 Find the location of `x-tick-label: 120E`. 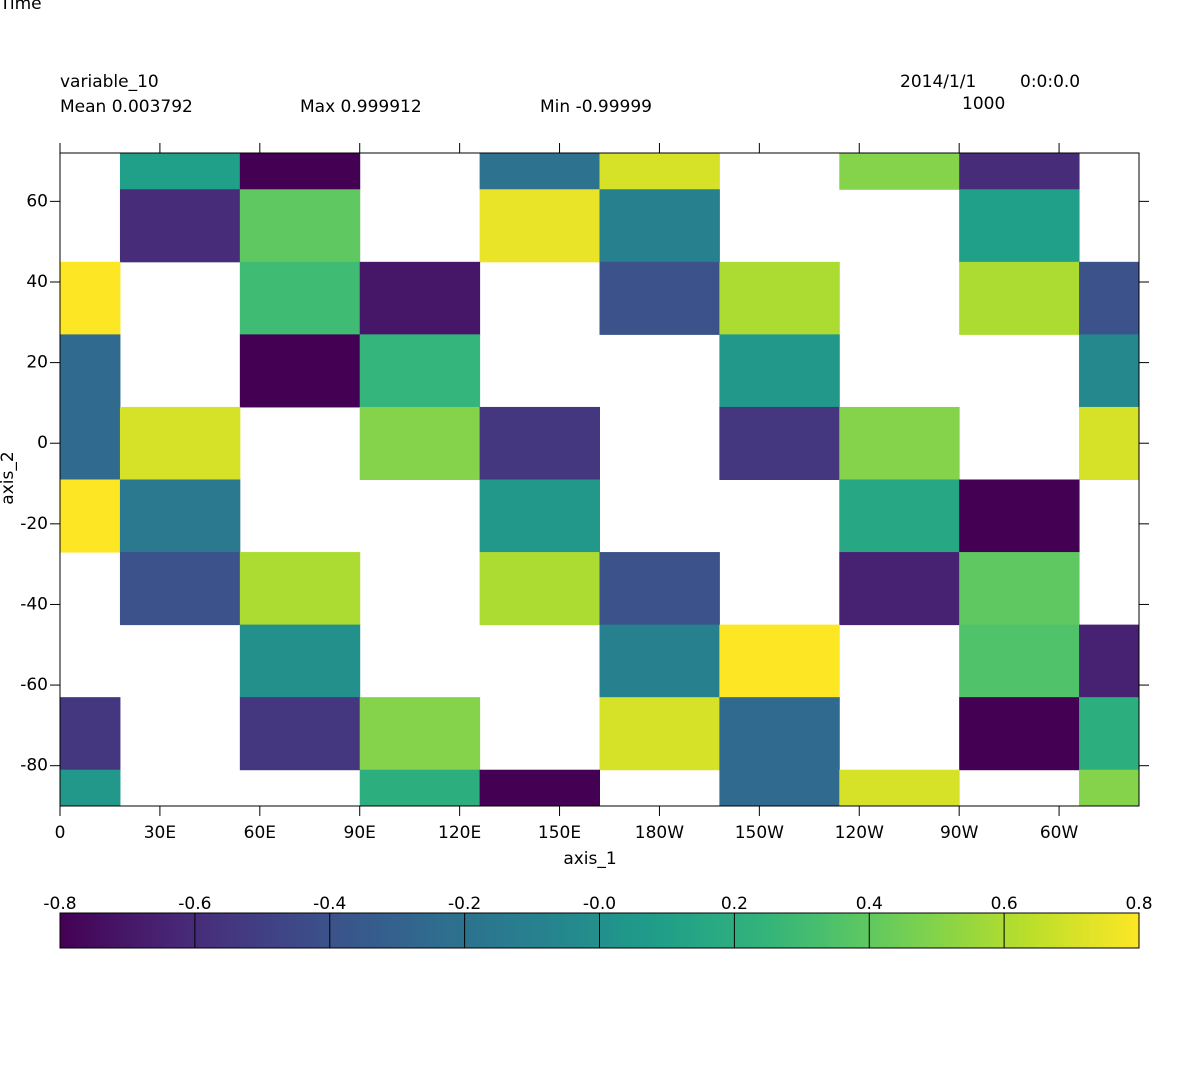

x-tick-label: 120E is located at coordinates (459, 833).